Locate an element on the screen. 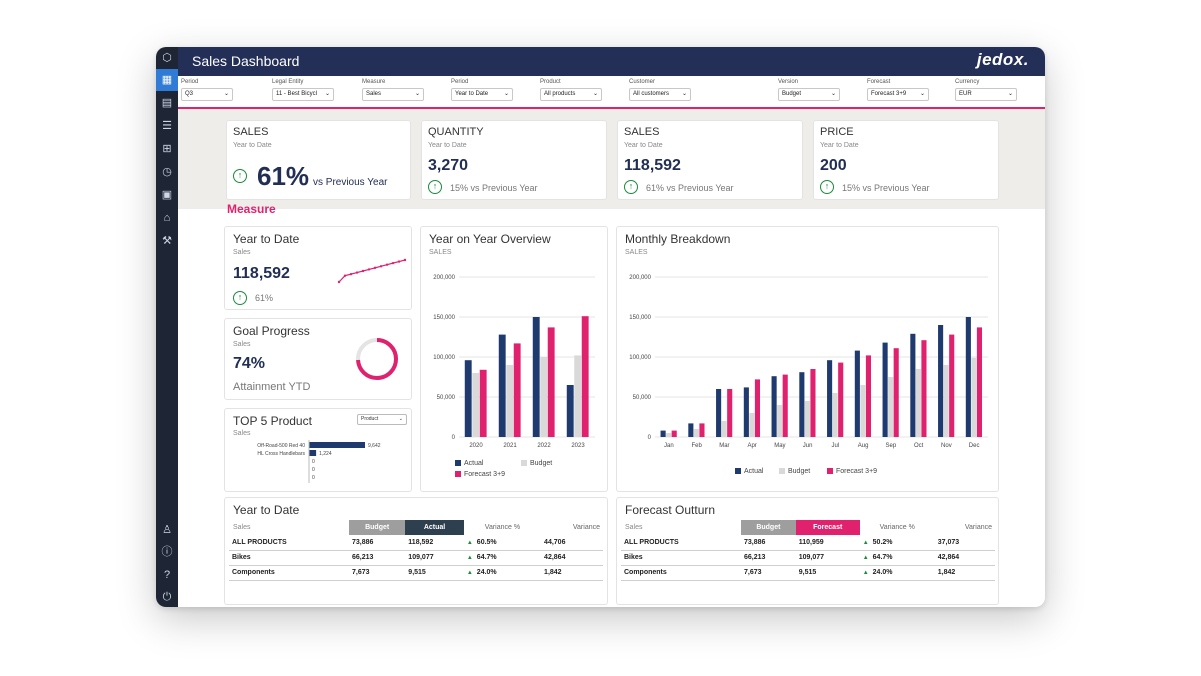  bar-actual-jun is located at coordinates (802, 404).